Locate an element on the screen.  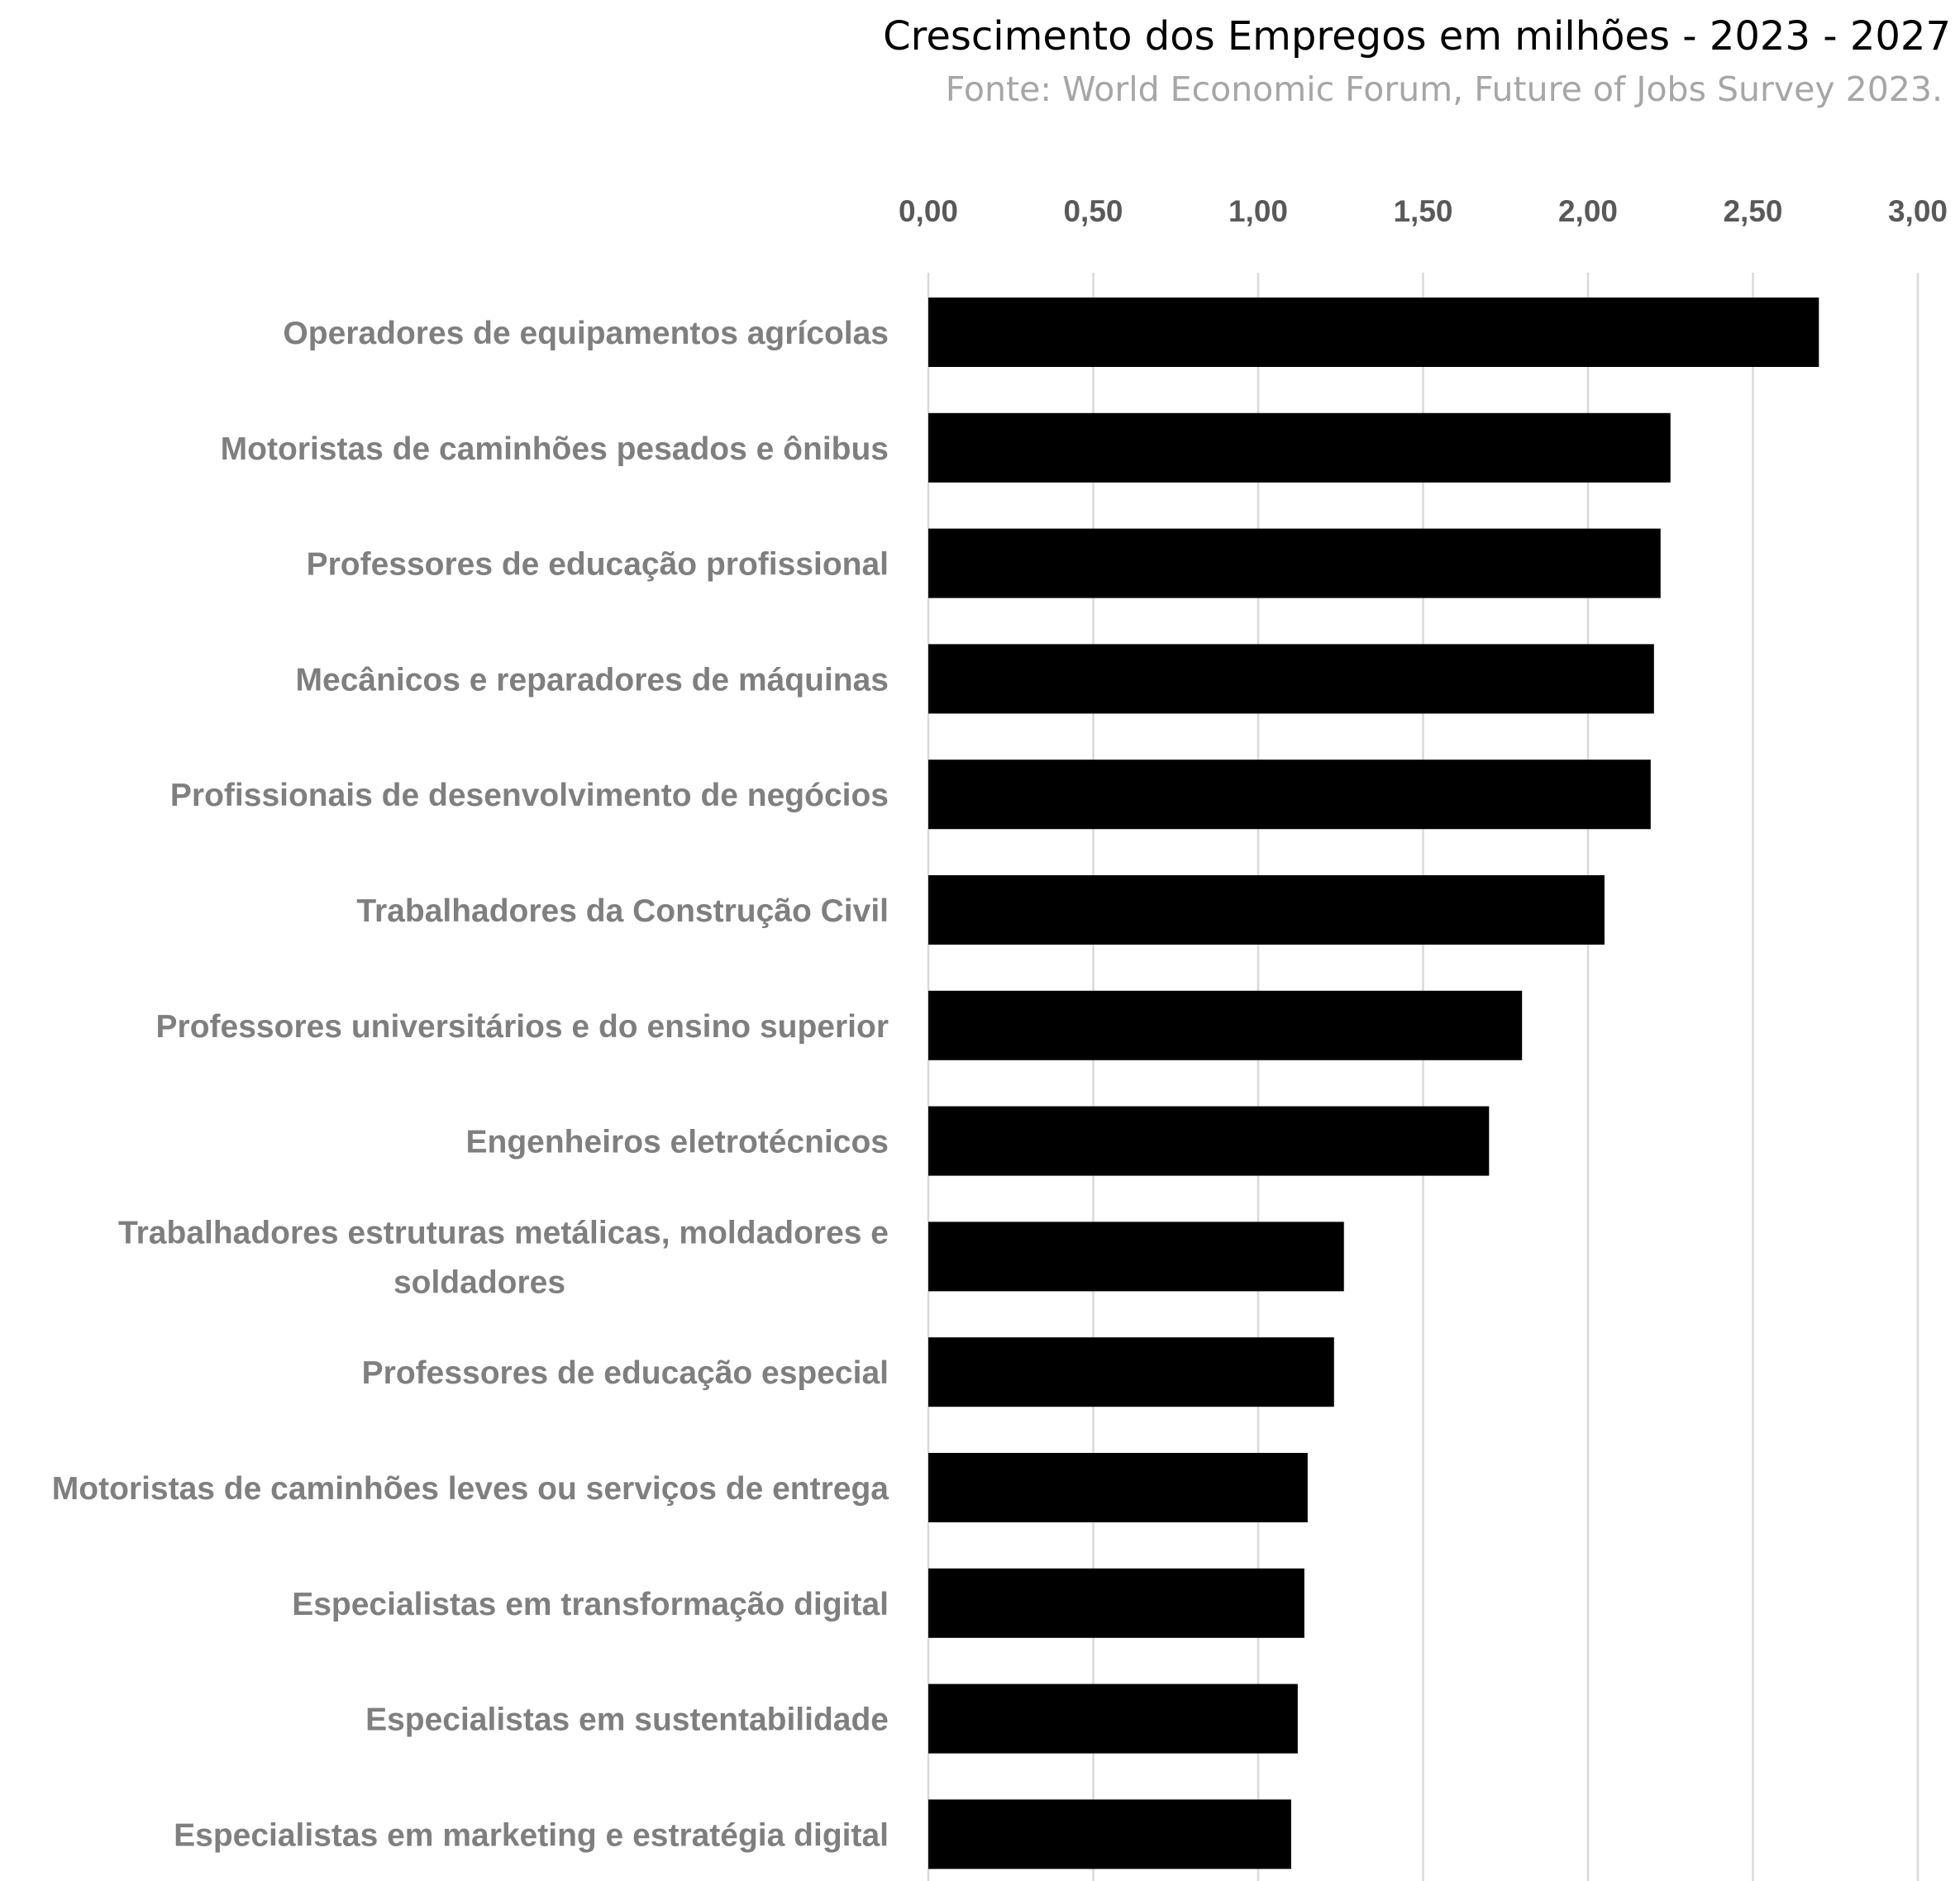
x-tick-label: 3,00 is located at coordinates (1918, 211).